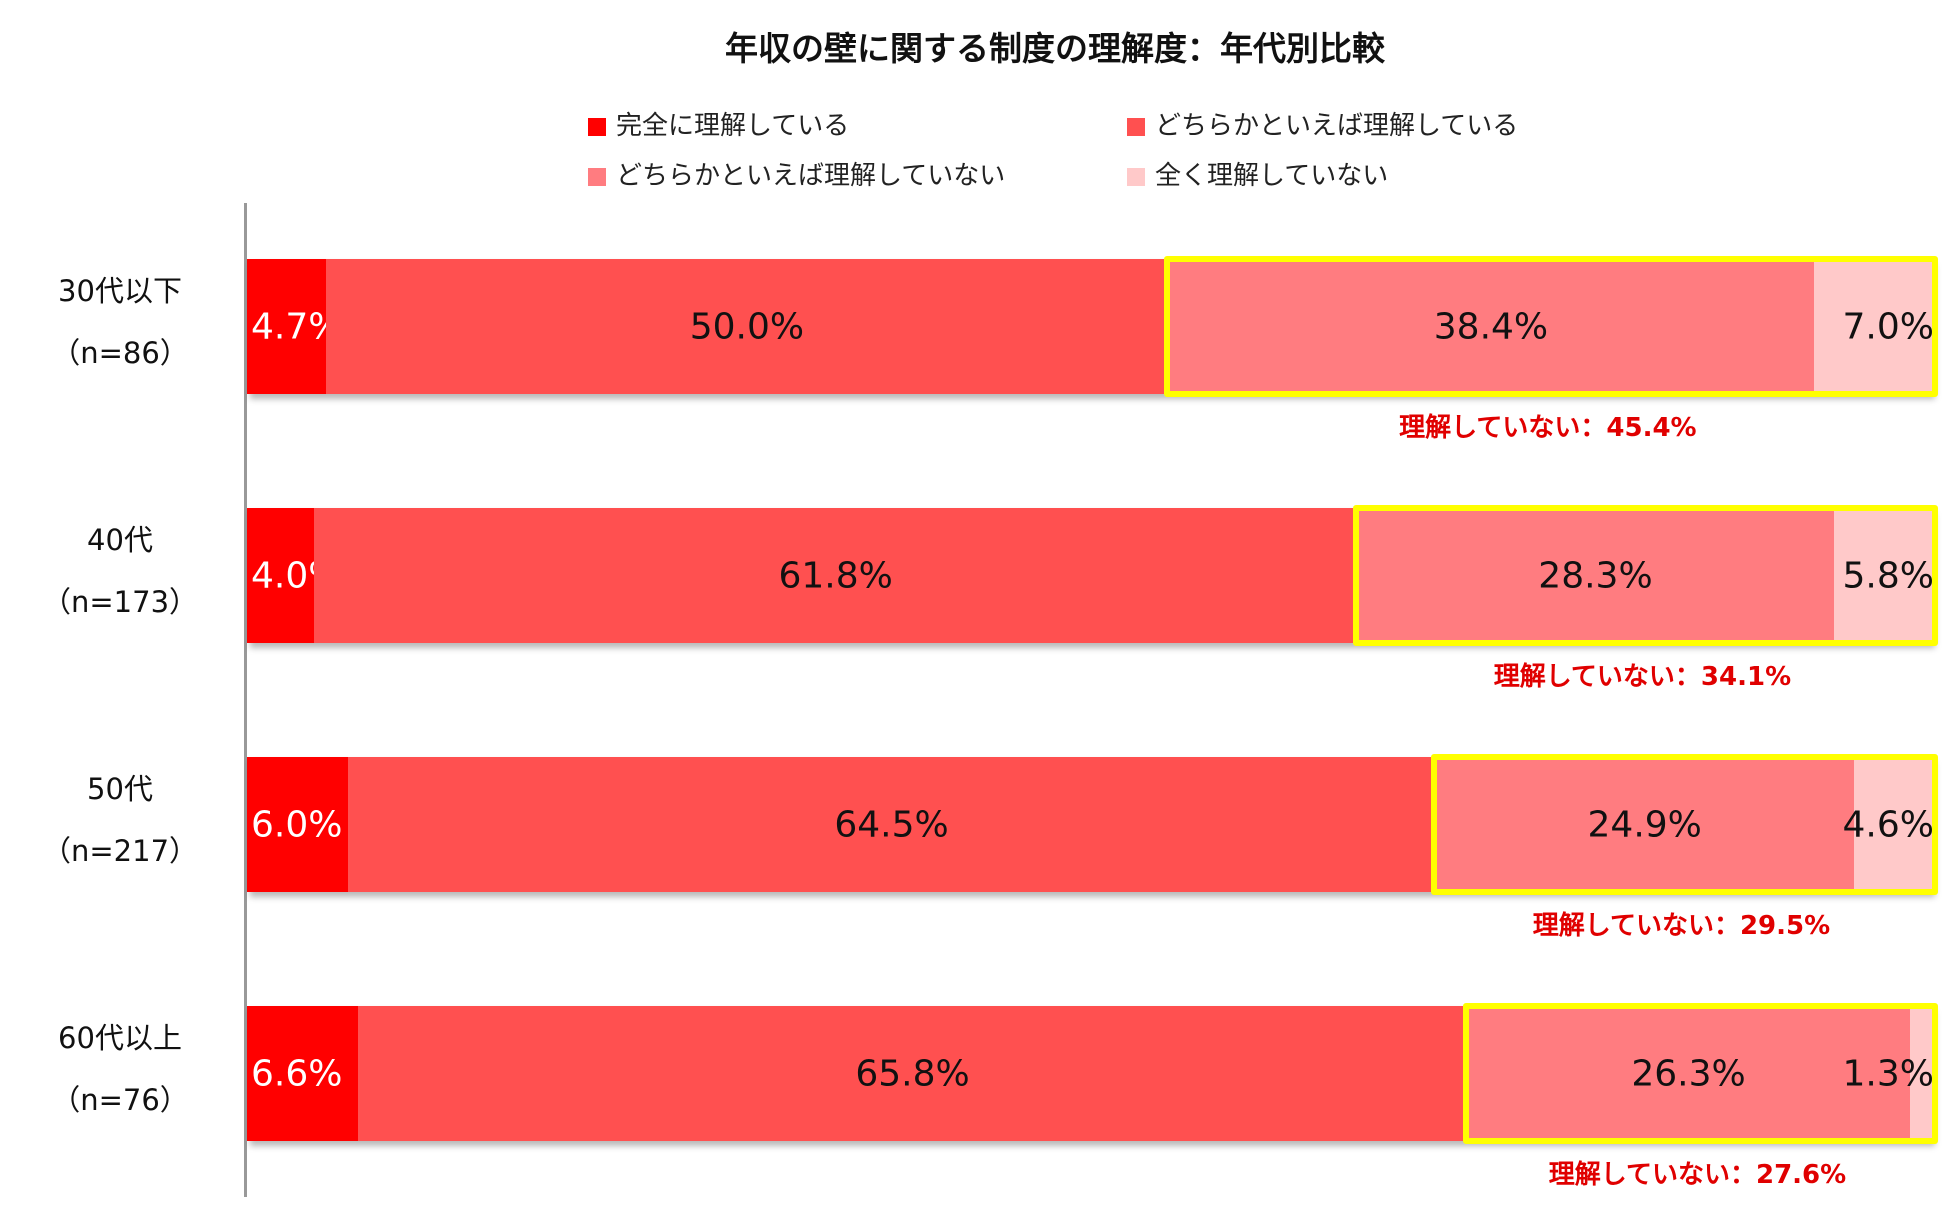  What do you see at coordinates (811, 176) in the screenshot?
I see `legend-label: どちらかといえば理解していない` at bounding box center [811, 176].